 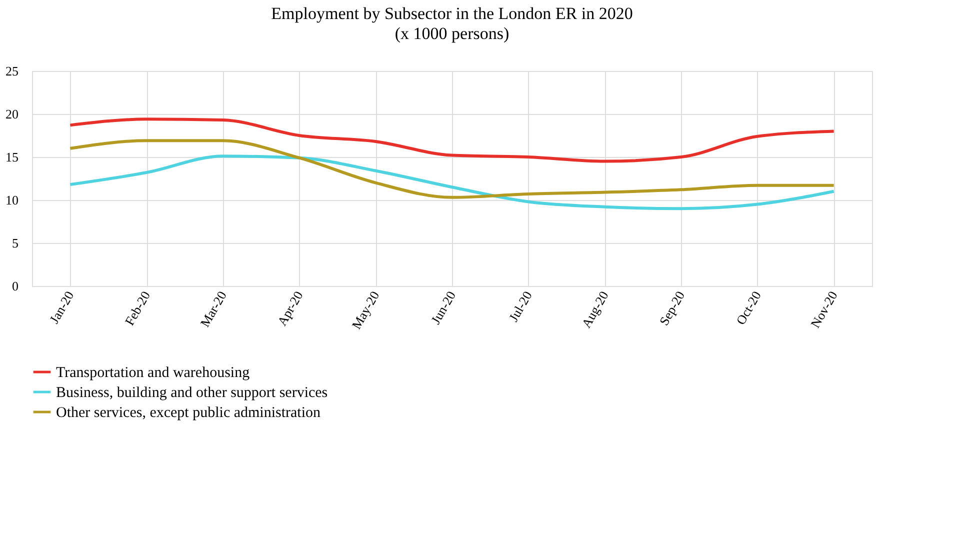 I want to click on chart-subtitle: (x 1000 persons), so click(x=452, y=33).